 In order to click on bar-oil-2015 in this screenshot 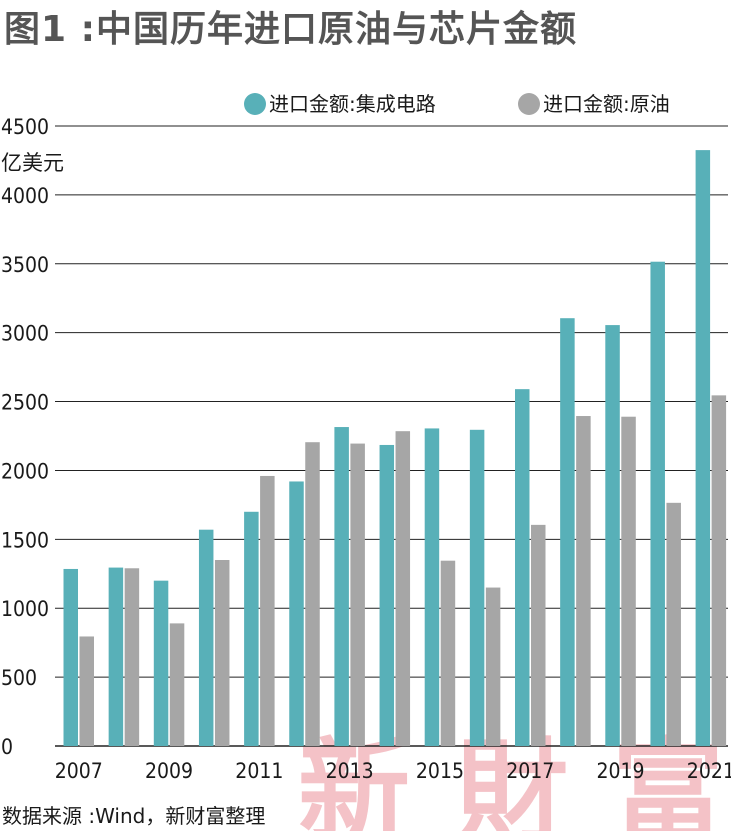, I will do `click(448, 653)`.